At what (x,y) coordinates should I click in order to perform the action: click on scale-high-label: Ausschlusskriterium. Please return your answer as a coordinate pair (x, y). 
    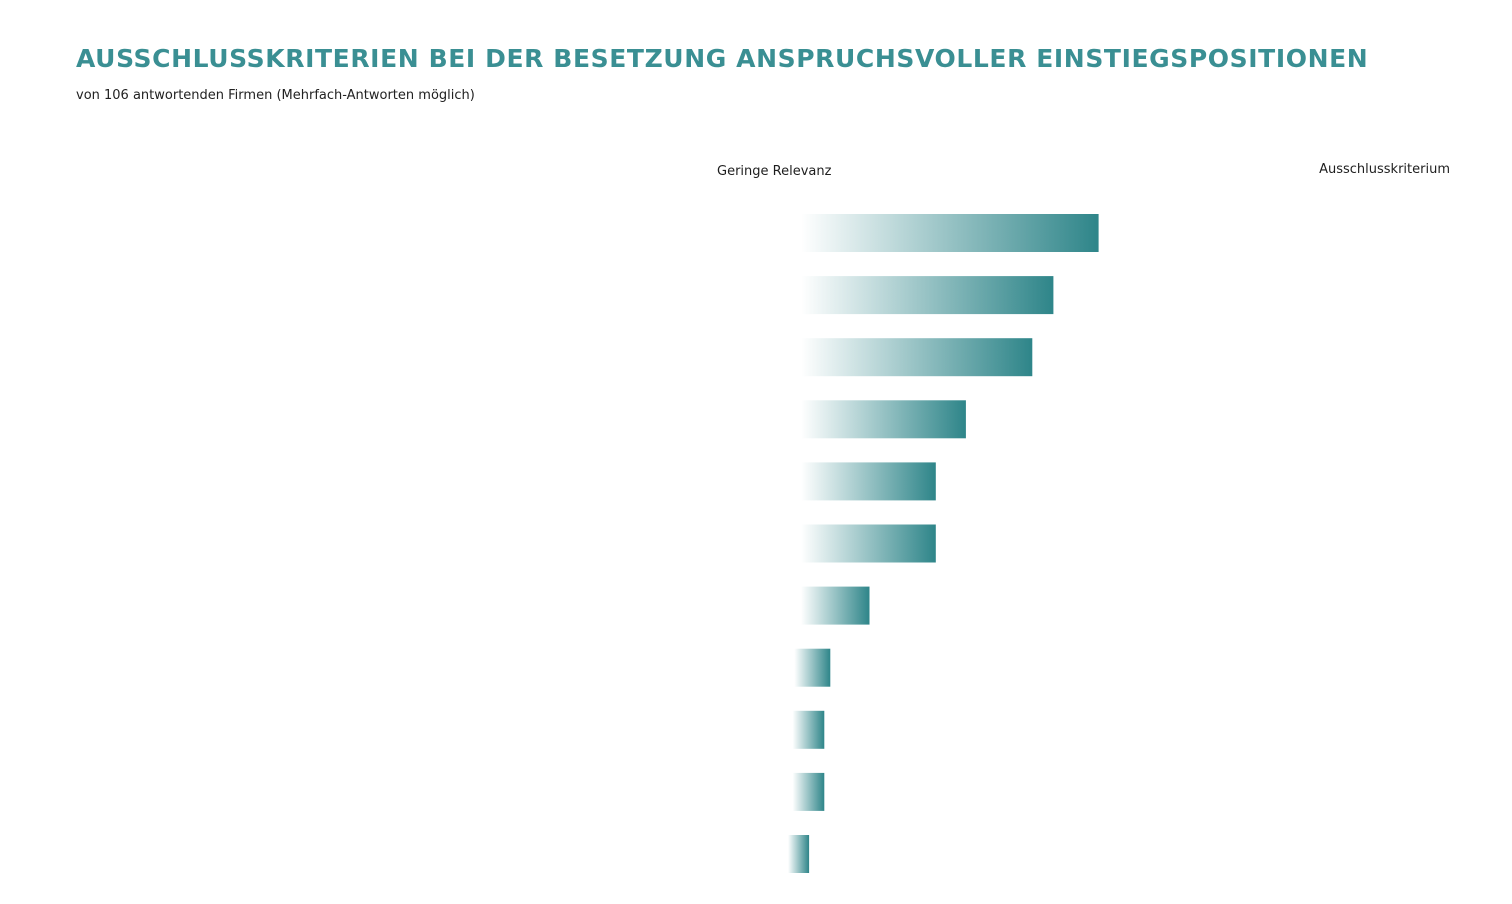
    Looking at the image, I should click on (1384, 169).